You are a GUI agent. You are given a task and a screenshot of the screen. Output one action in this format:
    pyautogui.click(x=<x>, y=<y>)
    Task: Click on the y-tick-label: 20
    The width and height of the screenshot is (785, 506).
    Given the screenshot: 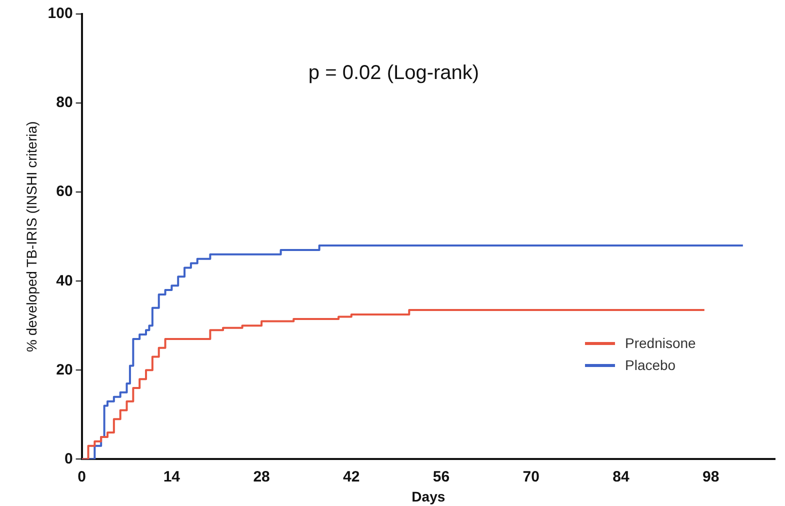 What is the action you would take?
    pyautogui.click(x=64, y=369)
    